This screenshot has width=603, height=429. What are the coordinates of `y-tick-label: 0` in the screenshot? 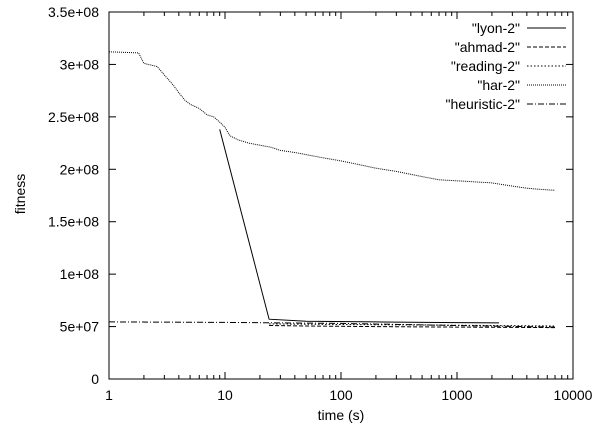 It's located at (95, 379).